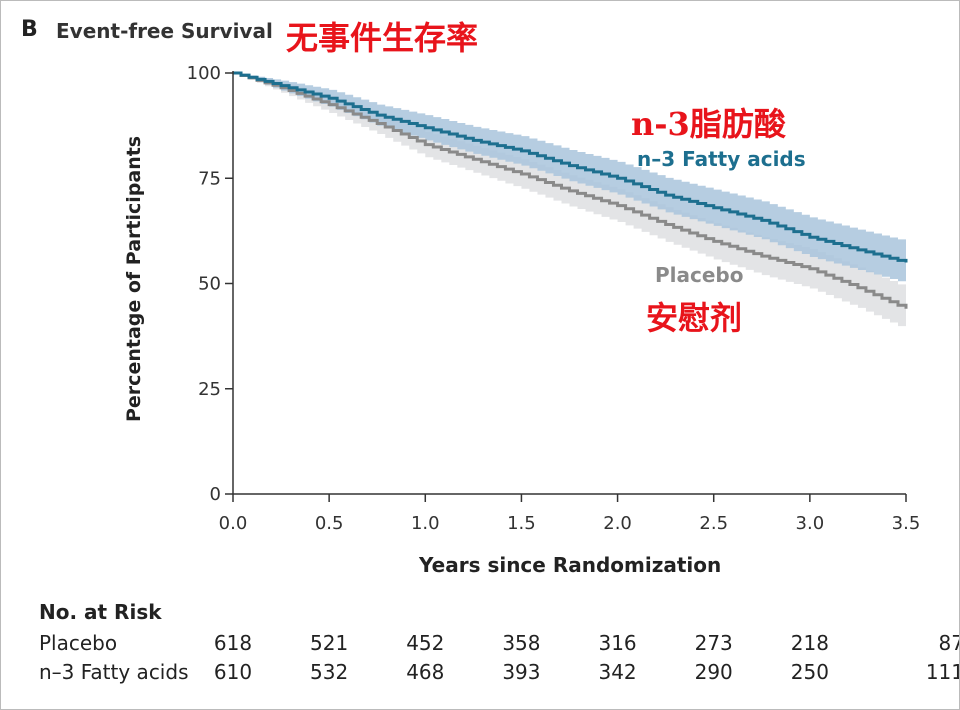 Image resolution: width=960 pixels, height=710 pixels. I want to click on risk-count: 521, so click(329, 643).